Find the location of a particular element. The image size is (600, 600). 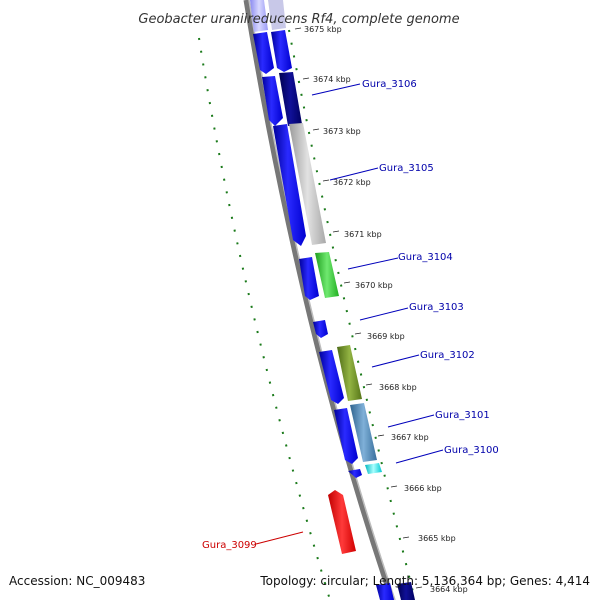

gene-label-gura-3106: Gura_3106 is located at coordinates (389, 84).